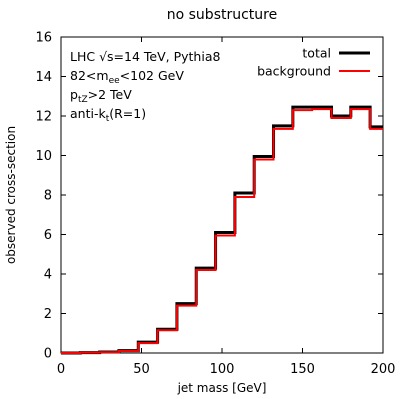 The image size is (400, 399). What do you see at coordinates (48, 275) in the screenshot?
I see `y-tick-label: 4` at bounding box center [48, 275].